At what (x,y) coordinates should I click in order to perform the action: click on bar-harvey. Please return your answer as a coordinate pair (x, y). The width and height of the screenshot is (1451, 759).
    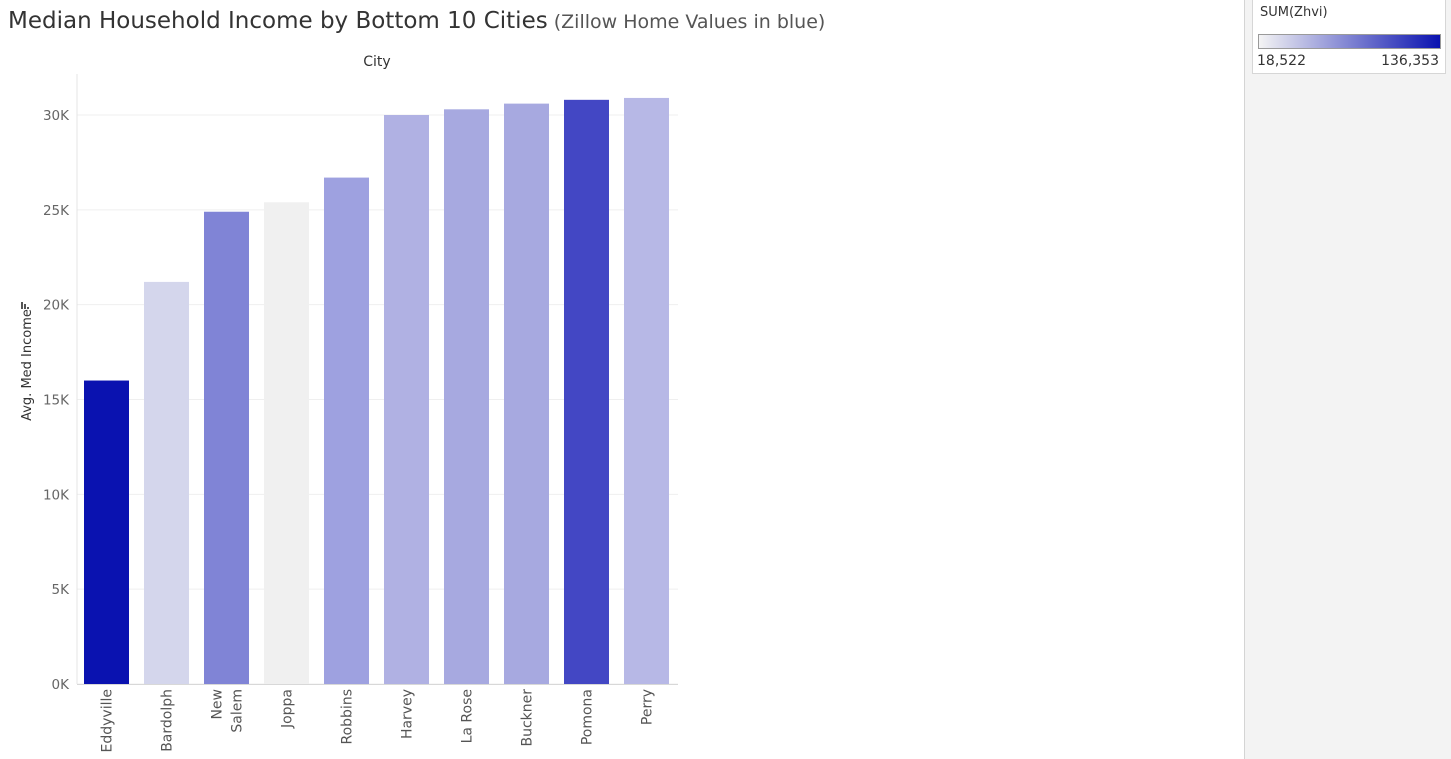
    Looking at the image, I should click on (406, 399).